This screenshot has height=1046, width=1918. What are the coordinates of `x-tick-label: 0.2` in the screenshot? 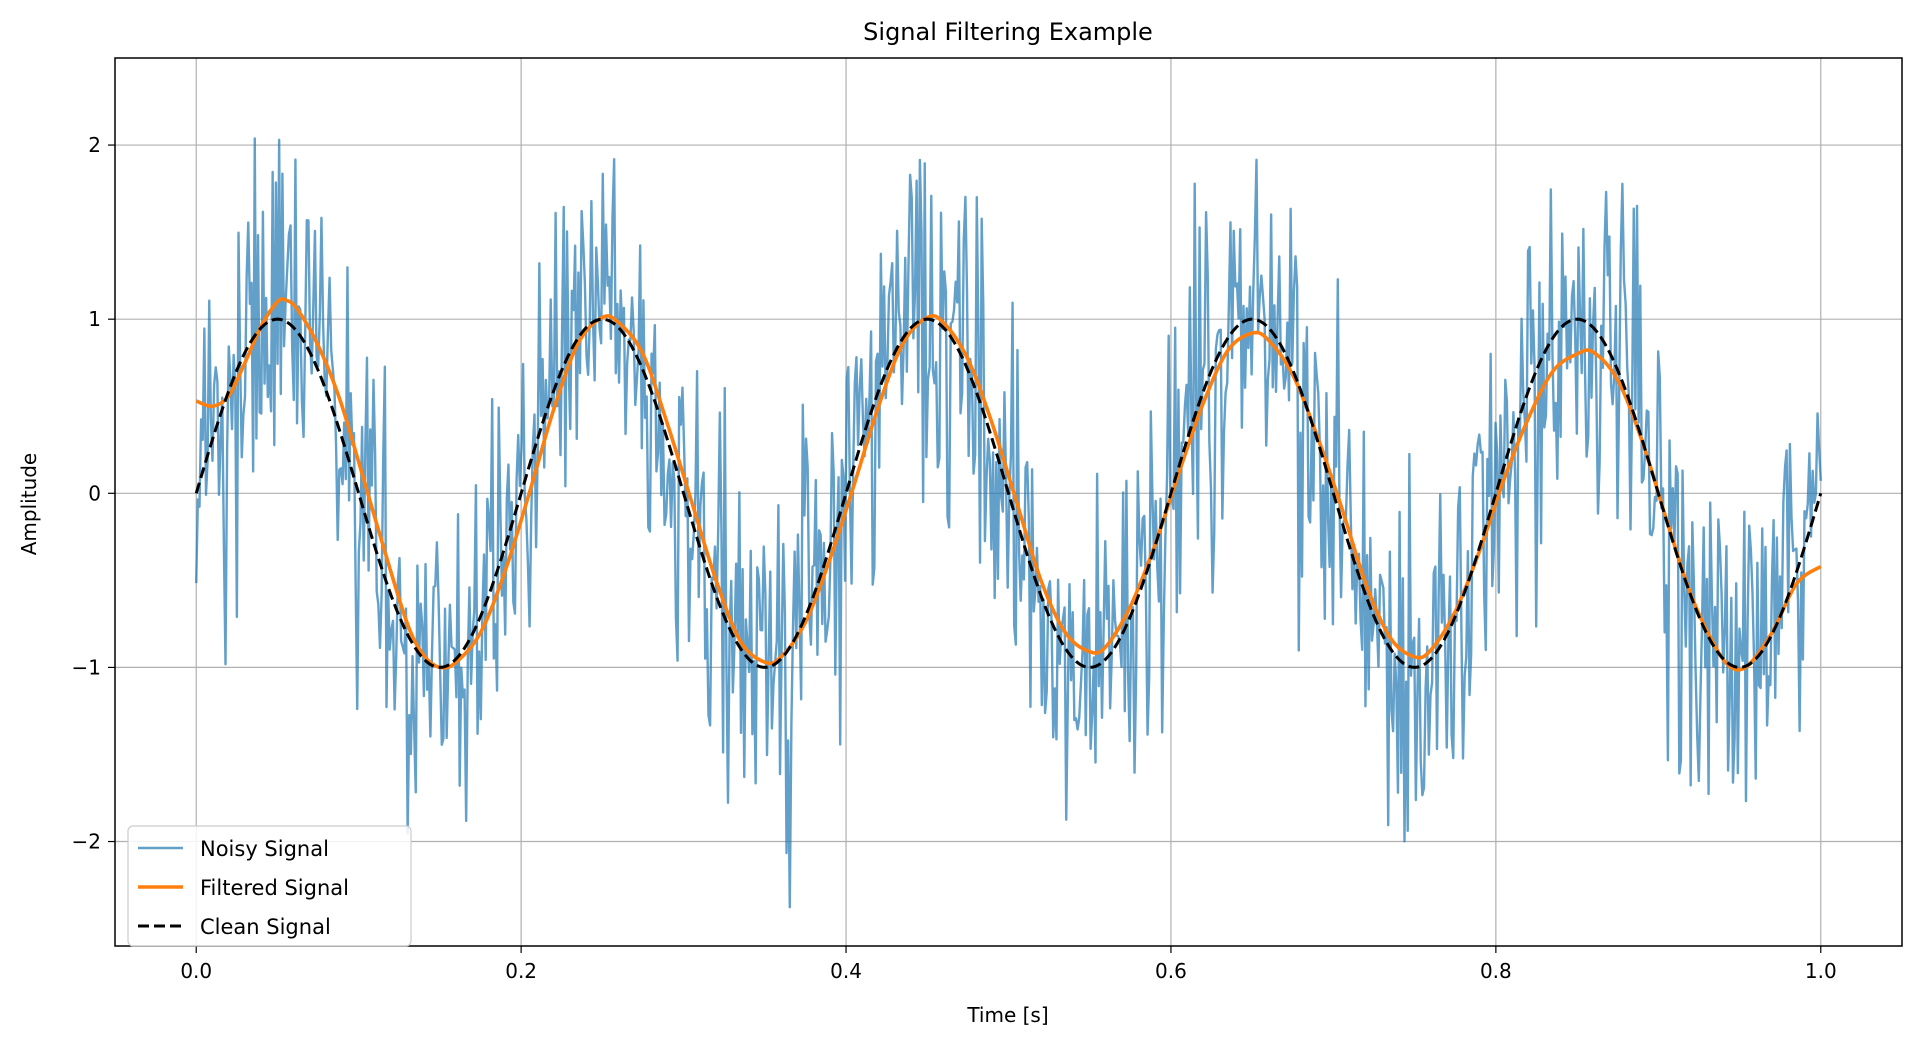 It's located at (521, 971).